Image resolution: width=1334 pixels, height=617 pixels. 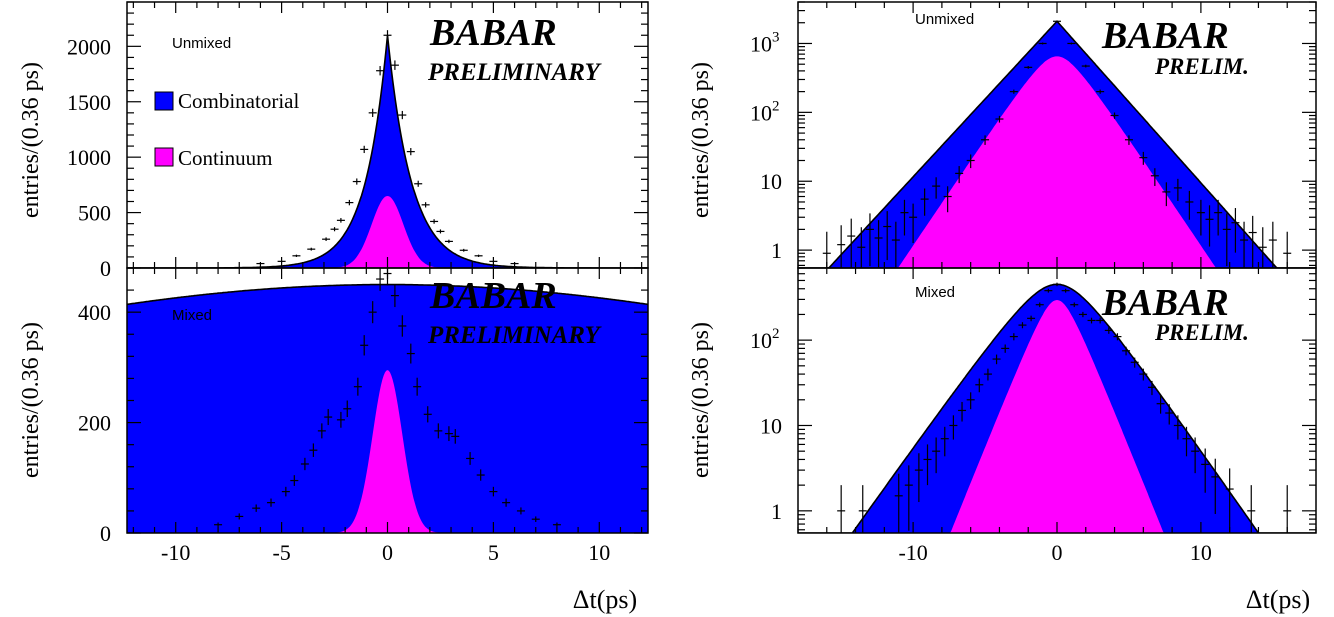 What do you see at coordinates (94, 312) in the screenshot?
I see `y-tick-label: 400` at bounding box center [94, 312].